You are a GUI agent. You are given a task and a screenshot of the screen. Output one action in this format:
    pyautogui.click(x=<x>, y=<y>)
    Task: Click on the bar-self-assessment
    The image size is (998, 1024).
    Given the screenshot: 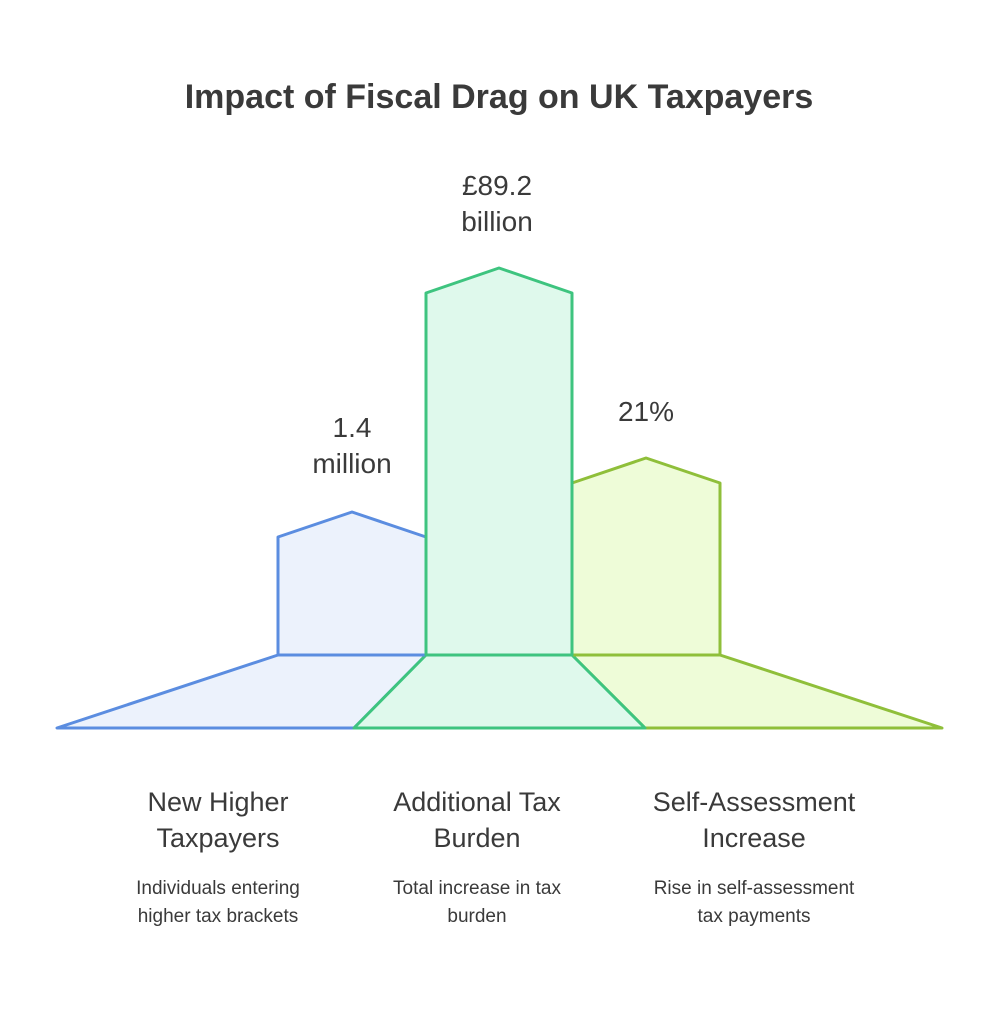 What is the action you would take?
    pyautogui.click(x=646, y=556)
    